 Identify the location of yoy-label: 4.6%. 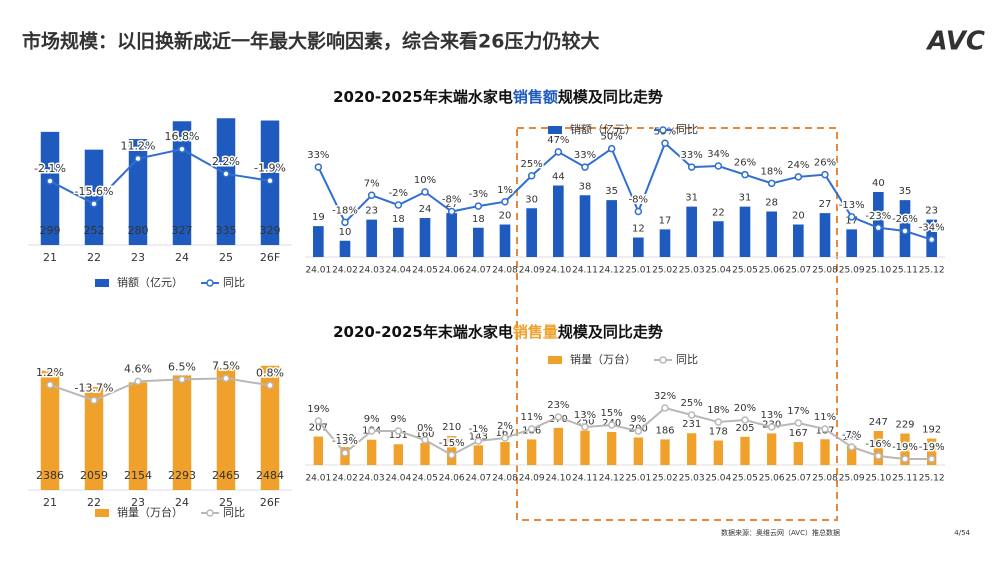
(138, 368).